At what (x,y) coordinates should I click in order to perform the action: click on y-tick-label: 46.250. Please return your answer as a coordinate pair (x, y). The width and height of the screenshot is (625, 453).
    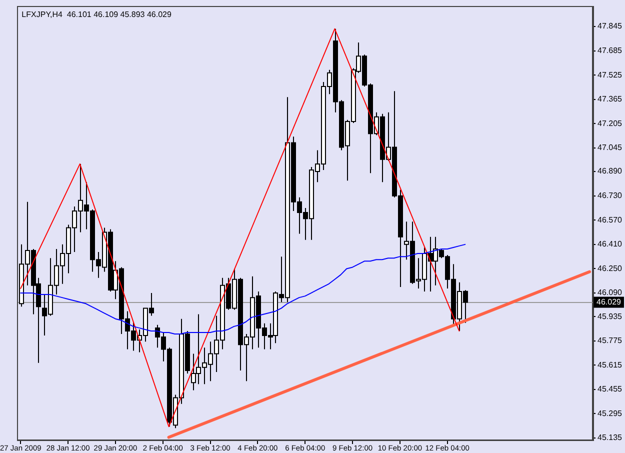
    Looking at the image, I should click on (610, 268).